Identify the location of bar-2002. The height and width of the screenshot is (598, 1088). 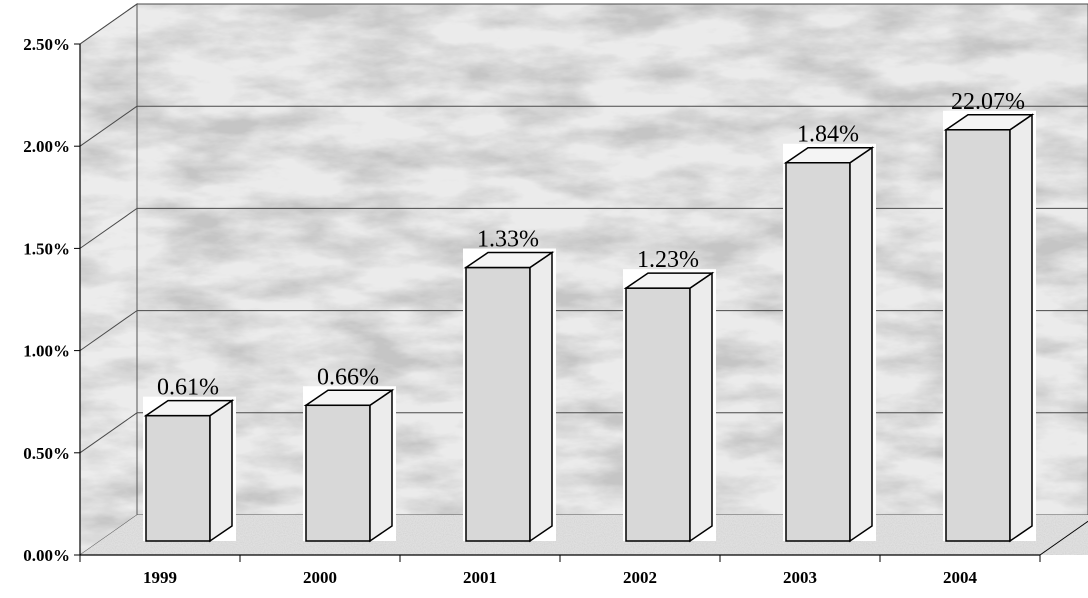
(669, 406).